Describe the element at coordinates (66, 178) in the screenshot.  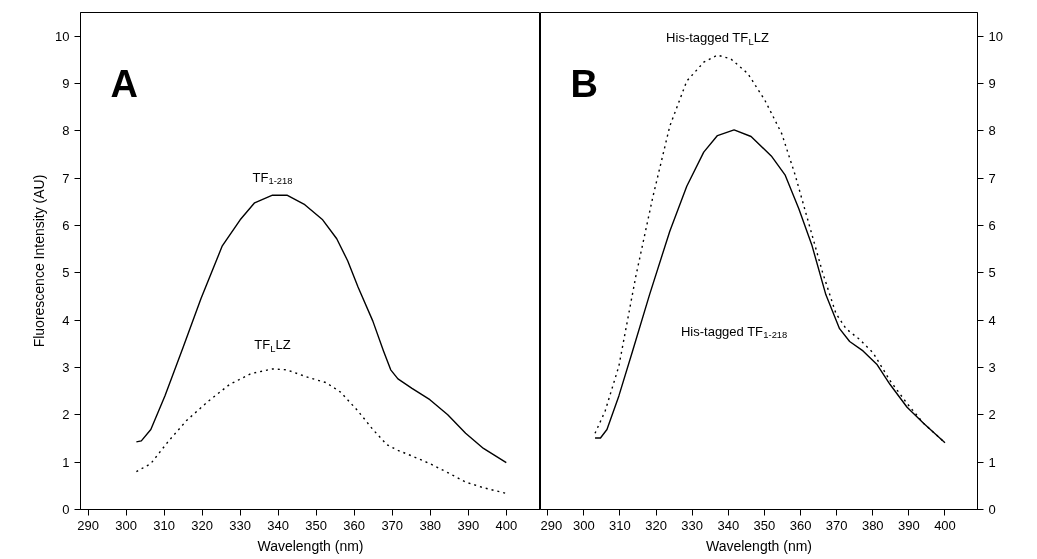
I see `y-tick-label: 7` at that location.